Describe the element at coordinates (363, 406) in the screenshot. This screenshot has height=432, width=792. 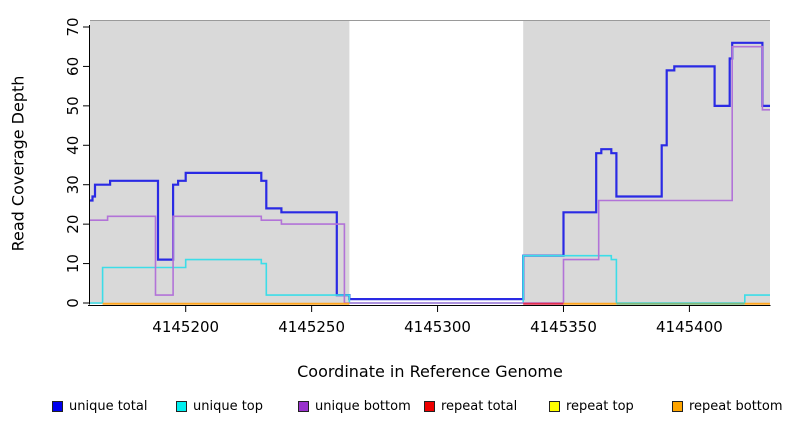
I see `legend-label: unique bottom` at that location.